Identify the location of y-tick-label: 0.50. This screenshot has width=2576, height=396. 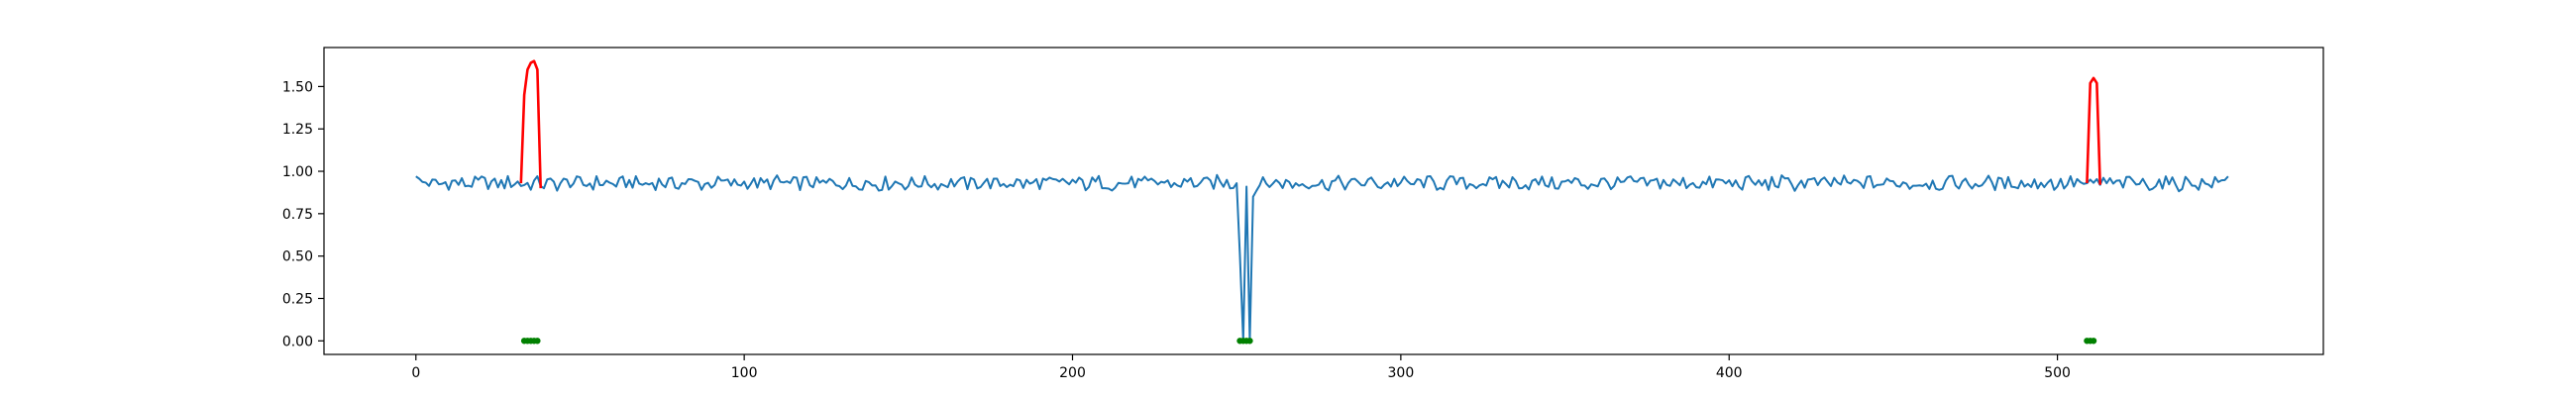
(297, 257).